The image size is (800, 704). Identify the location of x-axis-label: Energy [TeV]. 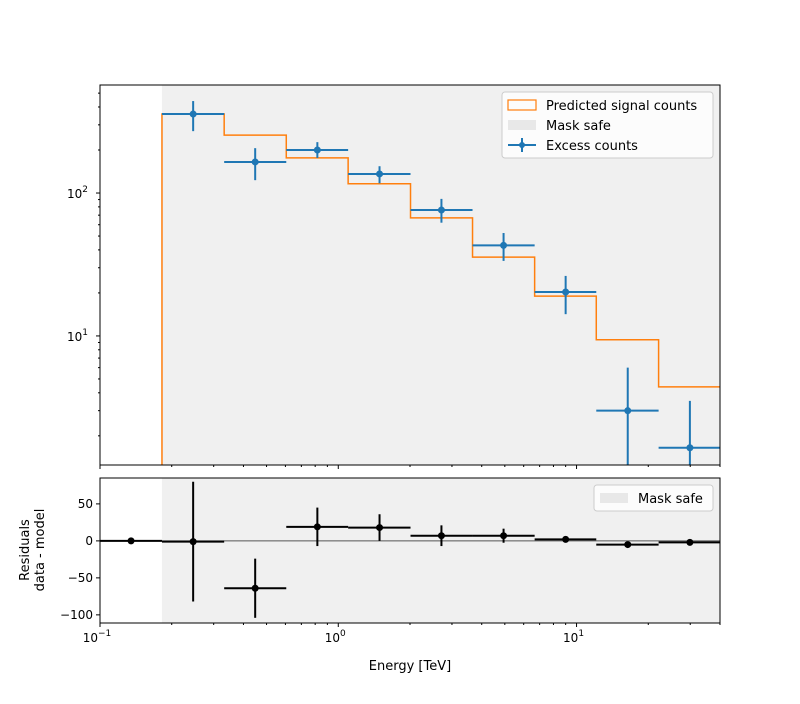
(410, 666).